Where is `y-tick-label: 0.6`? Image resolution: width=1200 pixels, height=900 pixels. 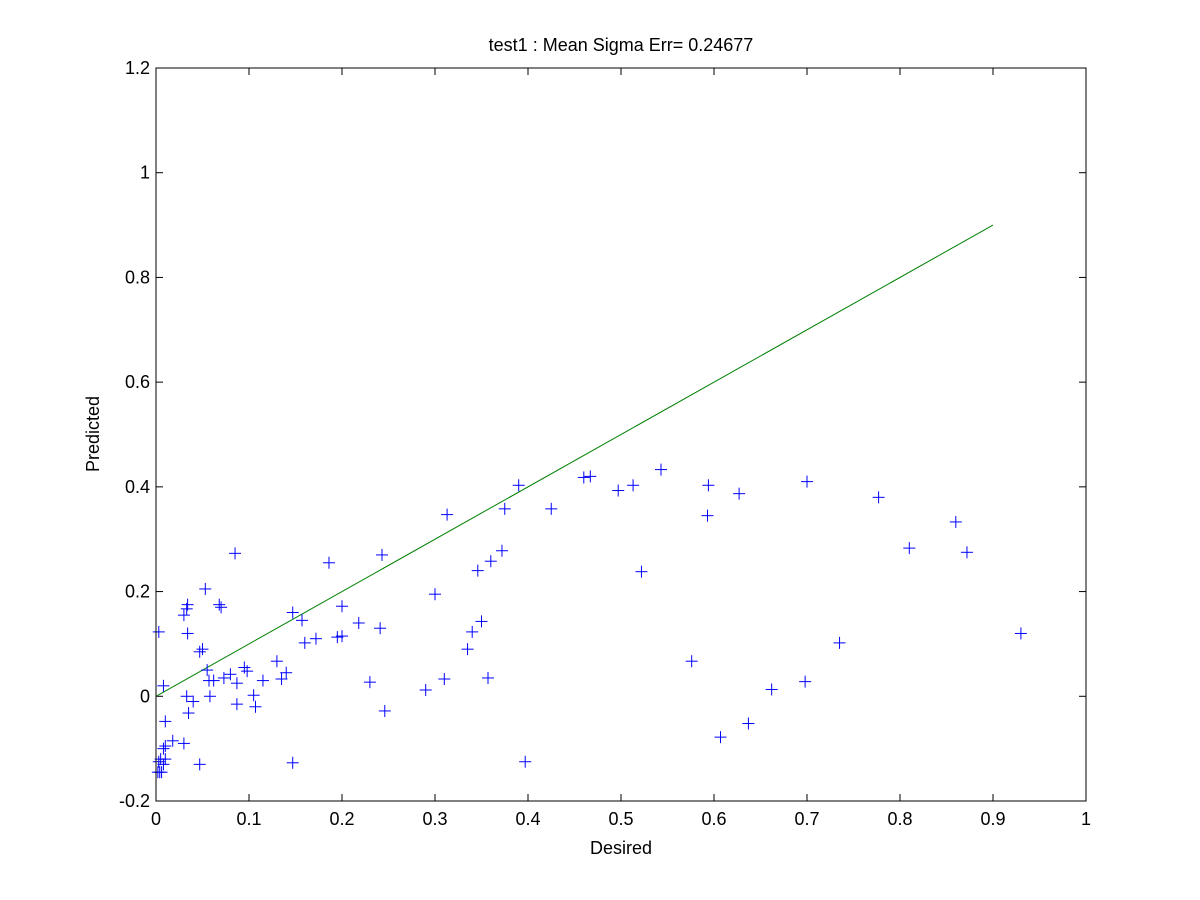 y-tick-label: 0.6 is located at coordinates (137, 382).